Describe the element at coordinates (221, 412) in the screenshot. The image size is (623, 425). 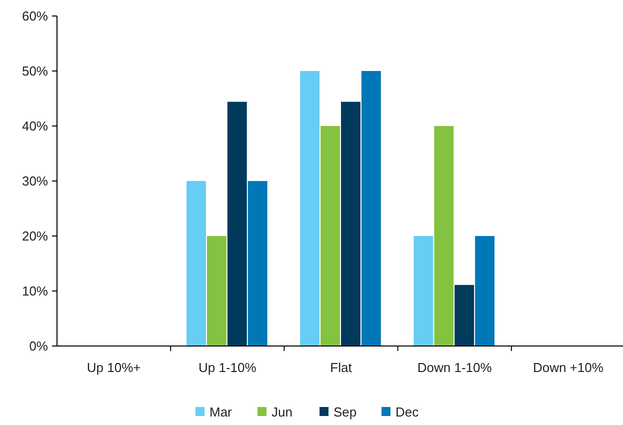
I see `legend-label: Mar` at that location.